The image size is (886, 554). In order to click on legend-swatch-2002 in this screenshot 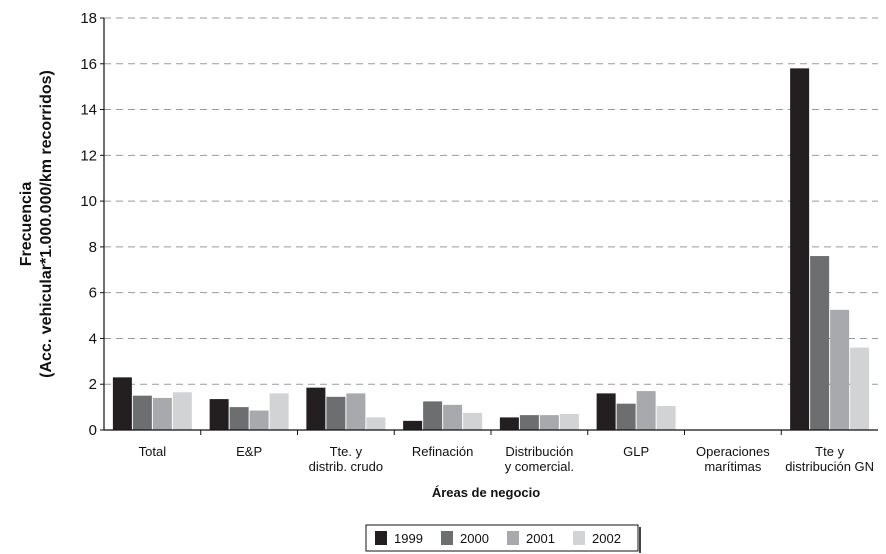, I will do `click(579, 538)`.